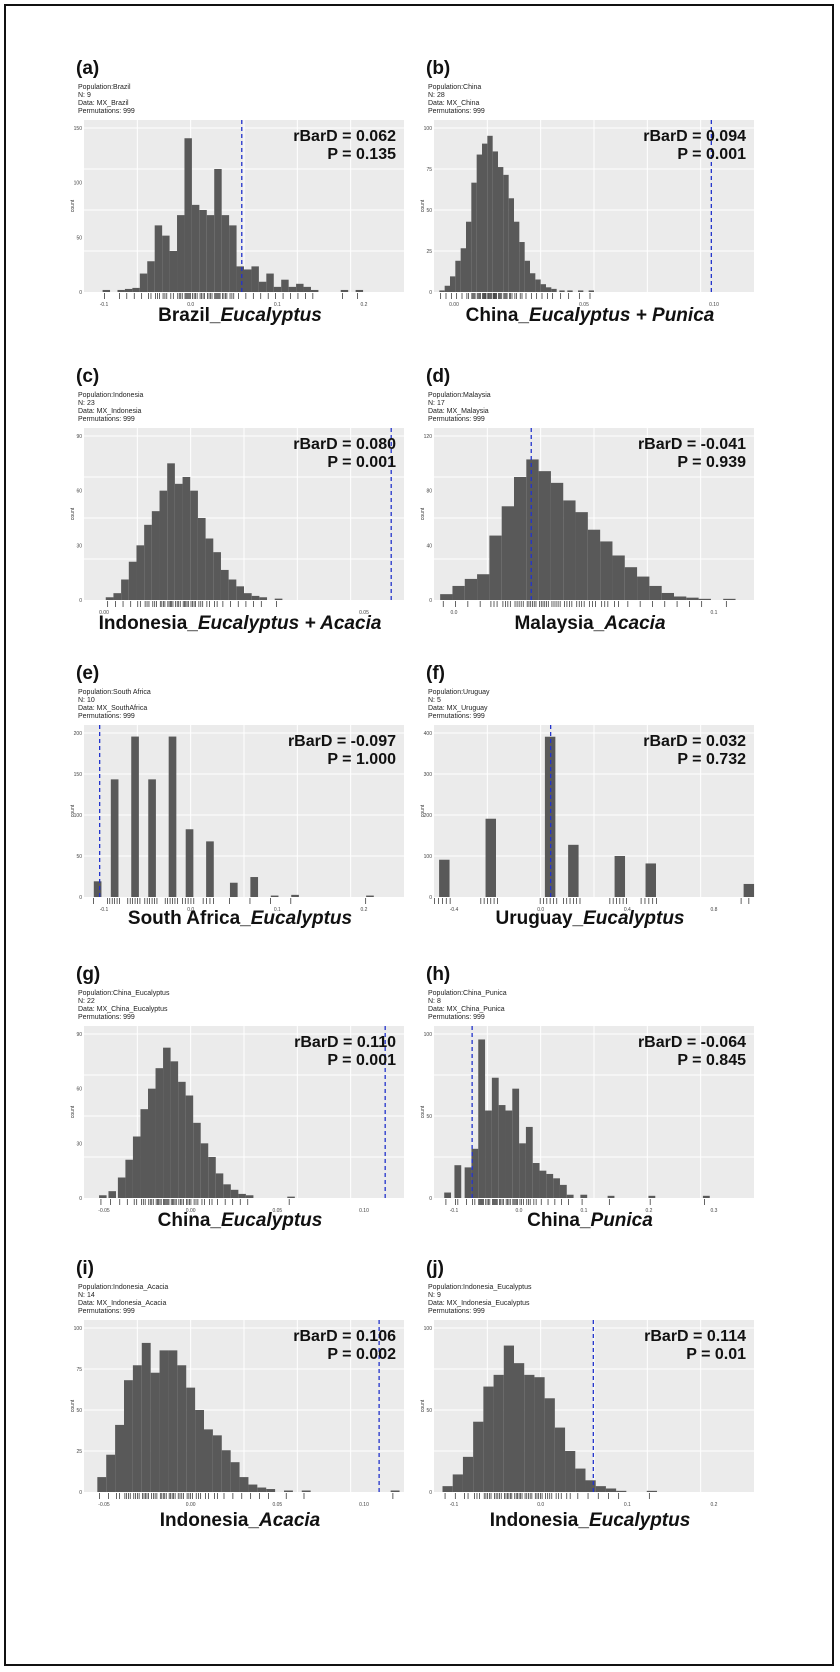 The height and width of the screenshot is (1672, 840). Describe the element at coordinates (79, 492) in the screenshot. I see `y-tick-label: 60` at that location.